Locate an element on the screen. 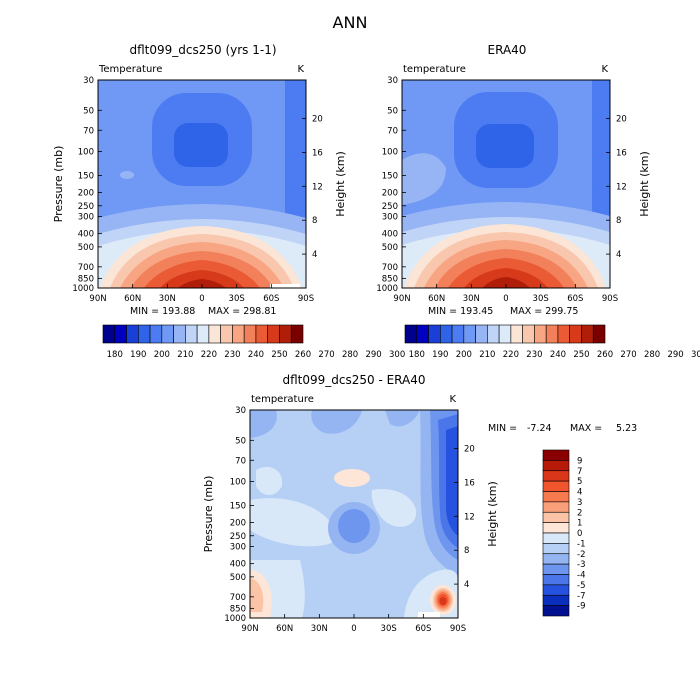 The image size is (700, 700). colorbar-label: -2 is located at coordinates (581, 555).